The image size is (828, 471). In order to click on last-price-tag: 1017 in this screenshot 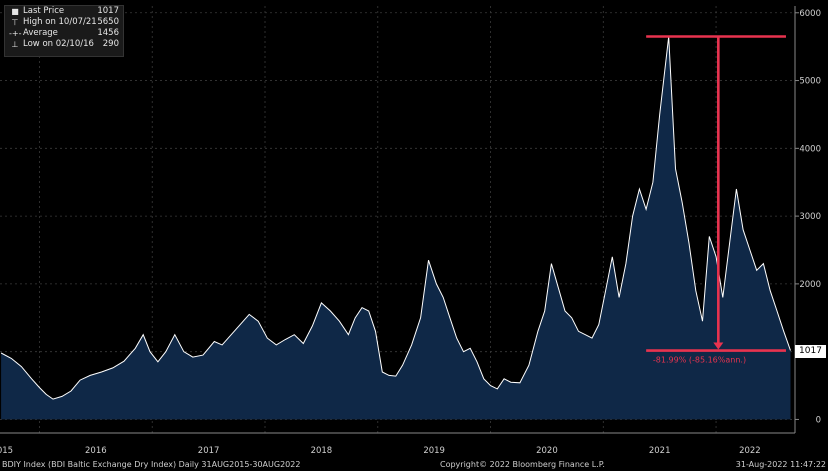, I will do `click(810, 351)`.